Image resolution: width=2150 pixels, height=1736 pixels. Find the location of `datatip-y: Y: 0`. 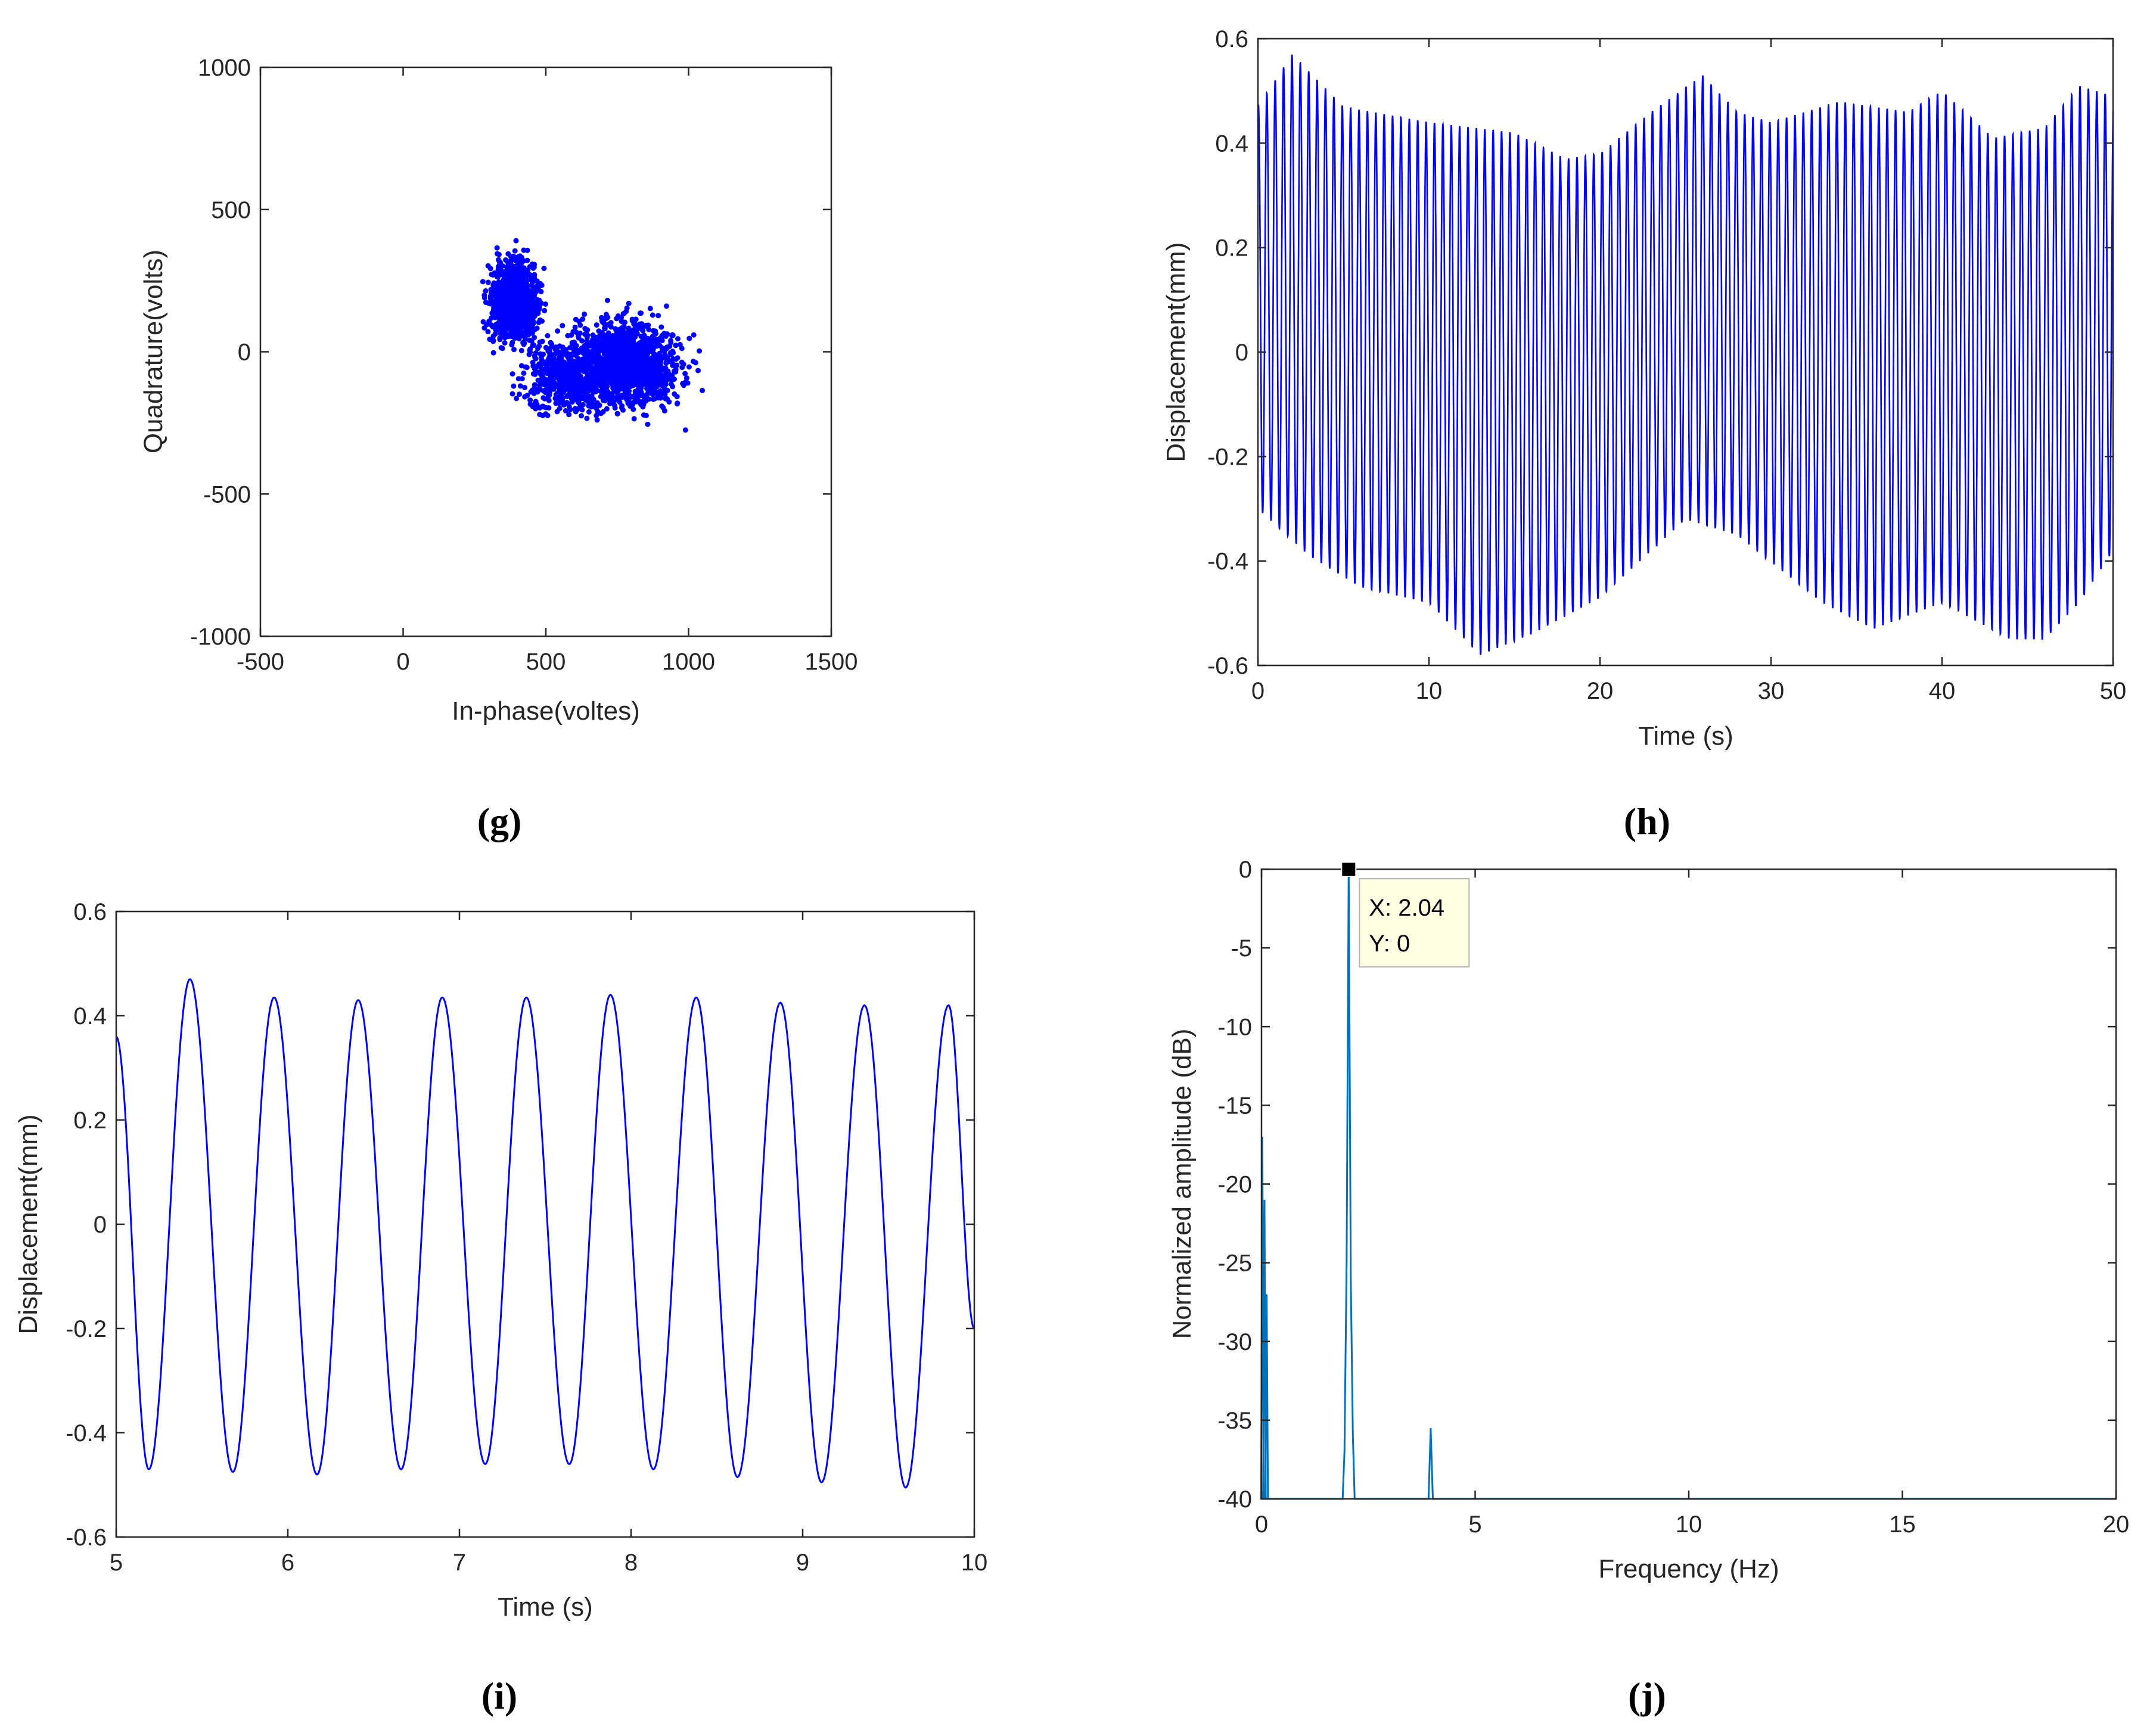

datatip-y: Y: 0 is located at coordinates (1389, 944).